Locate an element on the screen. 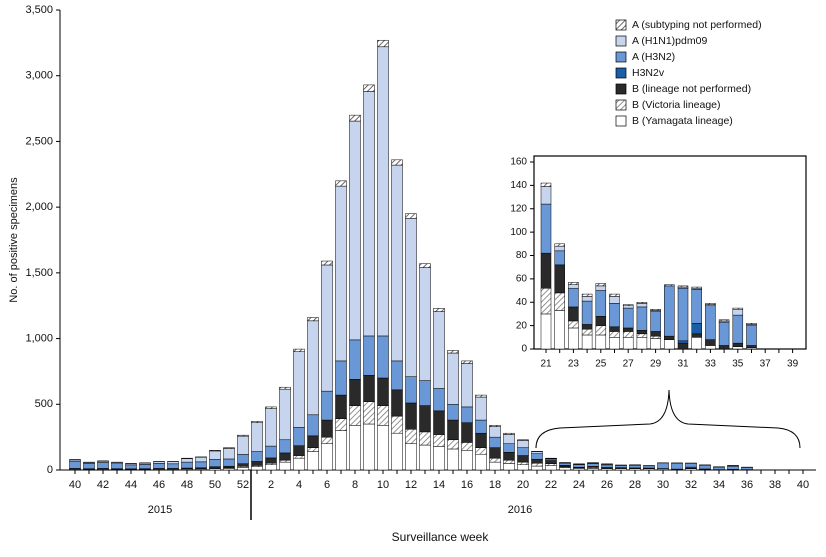 The image size is (826, 557). x-tick-label: 28 is located at coordinates (635, 485).